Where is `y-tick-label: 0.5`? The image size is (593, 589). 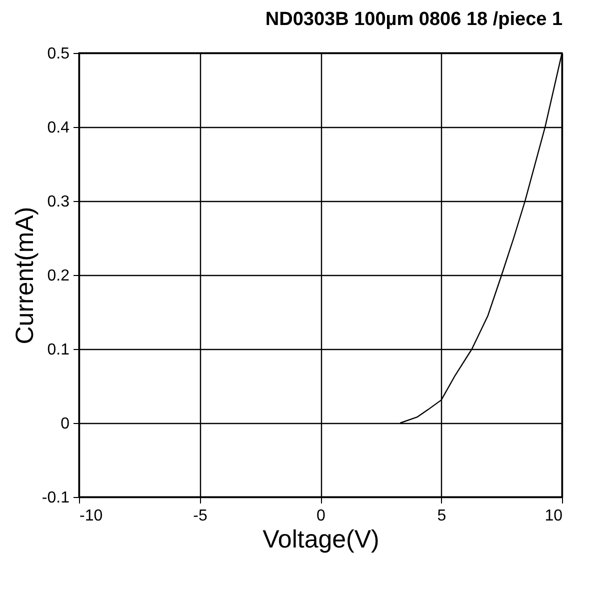
y-tick-label: 0.5 is located at coordinates (58, 54).